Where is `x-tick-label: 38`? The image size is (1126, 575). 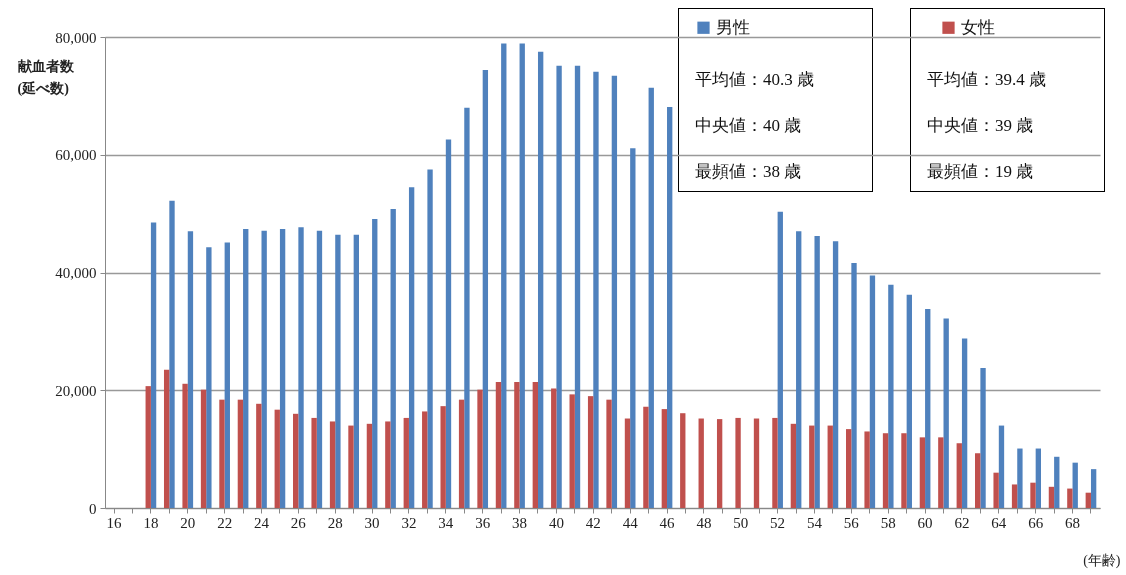
x-tick-label: 38 is located at coordinates (520, 522).